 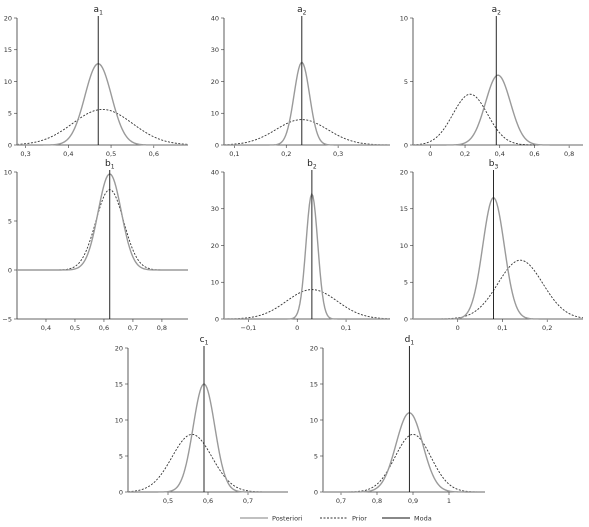 What do you see at coordinates (359, 519) in the screenshot?
I see `legend-prior-label: Prior` at bounding box center [359, 519].